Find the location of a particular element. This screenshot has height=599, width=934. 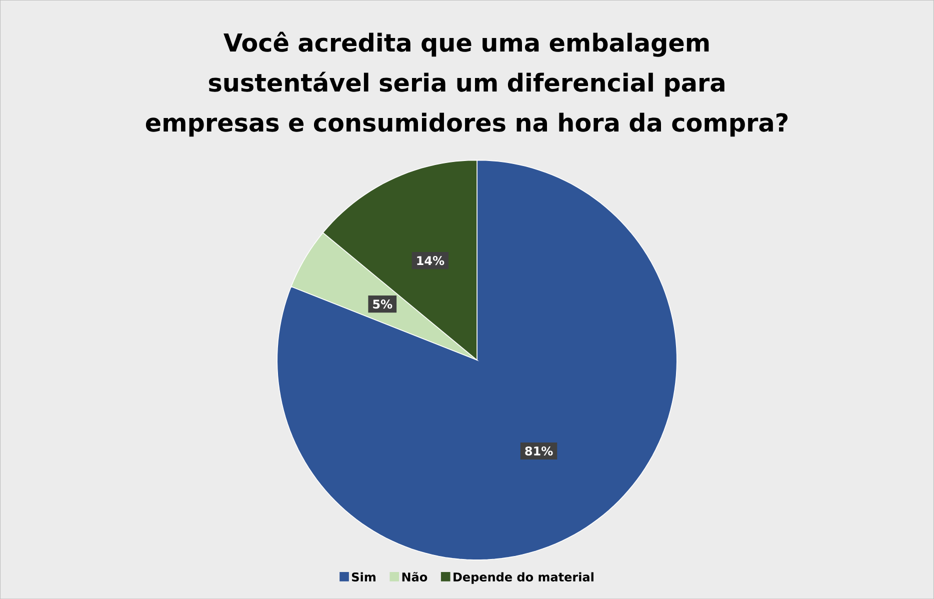

legend-label: Não is located at coordinates (415, 577).